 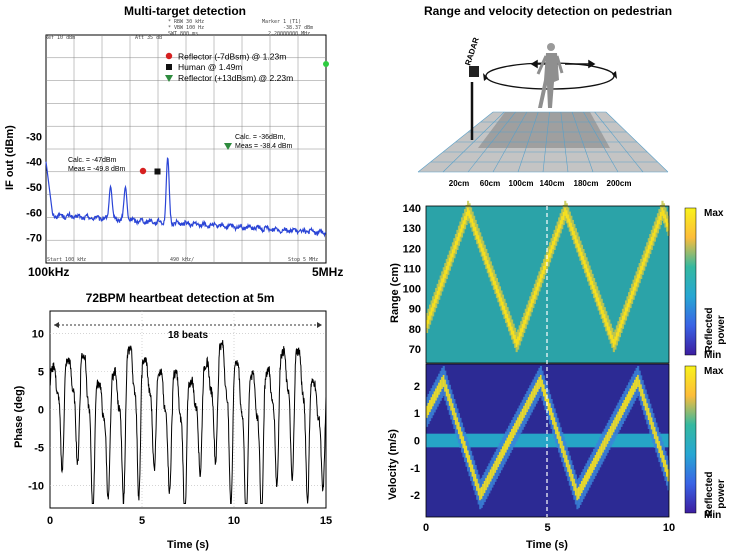 What do you see at coordinates (142, 521) in the screenshot?
I see `heartbeat-x-tick: 5` at bounding box center [142, 521].